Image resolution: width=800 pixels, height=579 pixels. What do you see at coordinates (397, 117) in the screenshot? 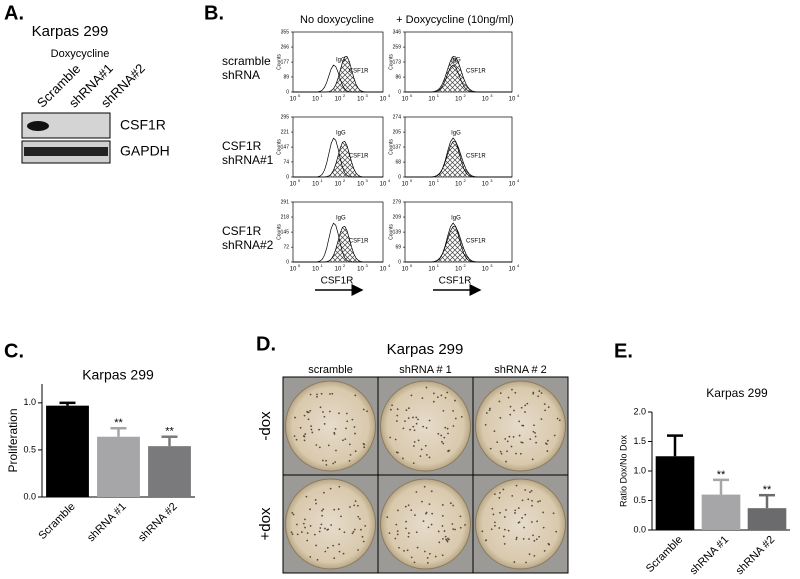
I see `y-tick-label: 274` at bounding box center [397, 117].